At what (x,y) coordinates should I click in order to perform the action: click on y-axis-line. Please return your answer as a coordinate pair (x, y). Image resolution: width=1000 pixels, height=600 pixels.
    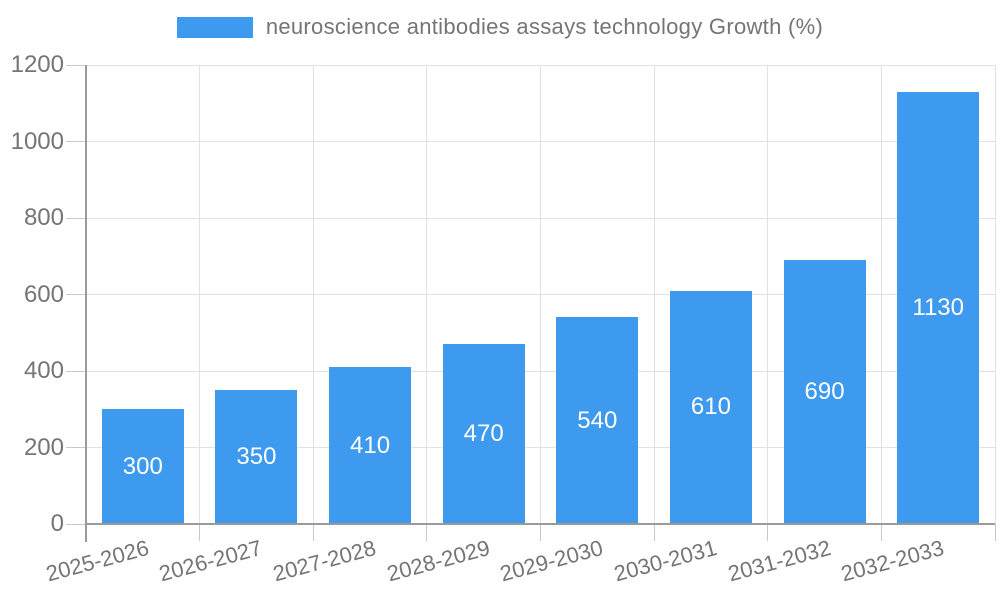
    Looking at the image, I should click on (86, 303).